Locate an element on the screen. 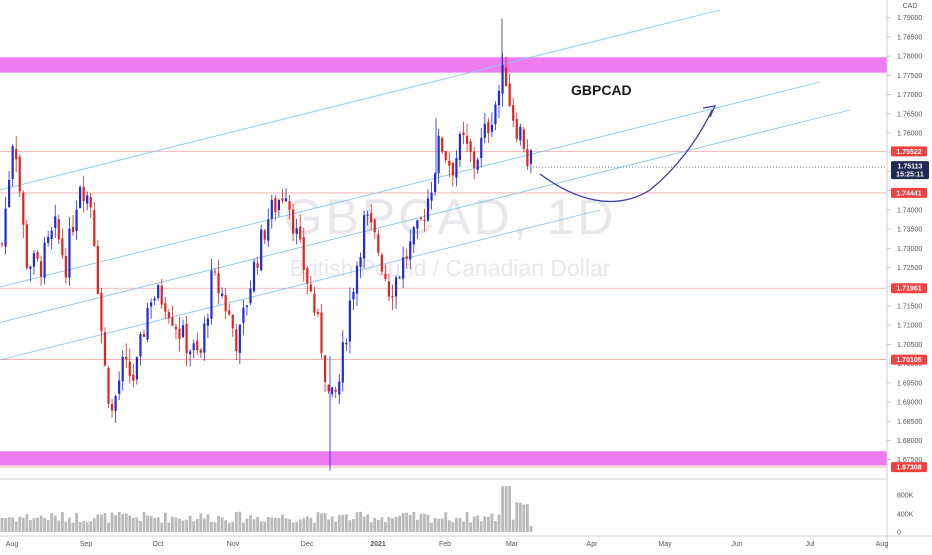 Image resolution: width=932 pixels, height=555 pixels. time-label: Aug is located at coordinates (12, 544).